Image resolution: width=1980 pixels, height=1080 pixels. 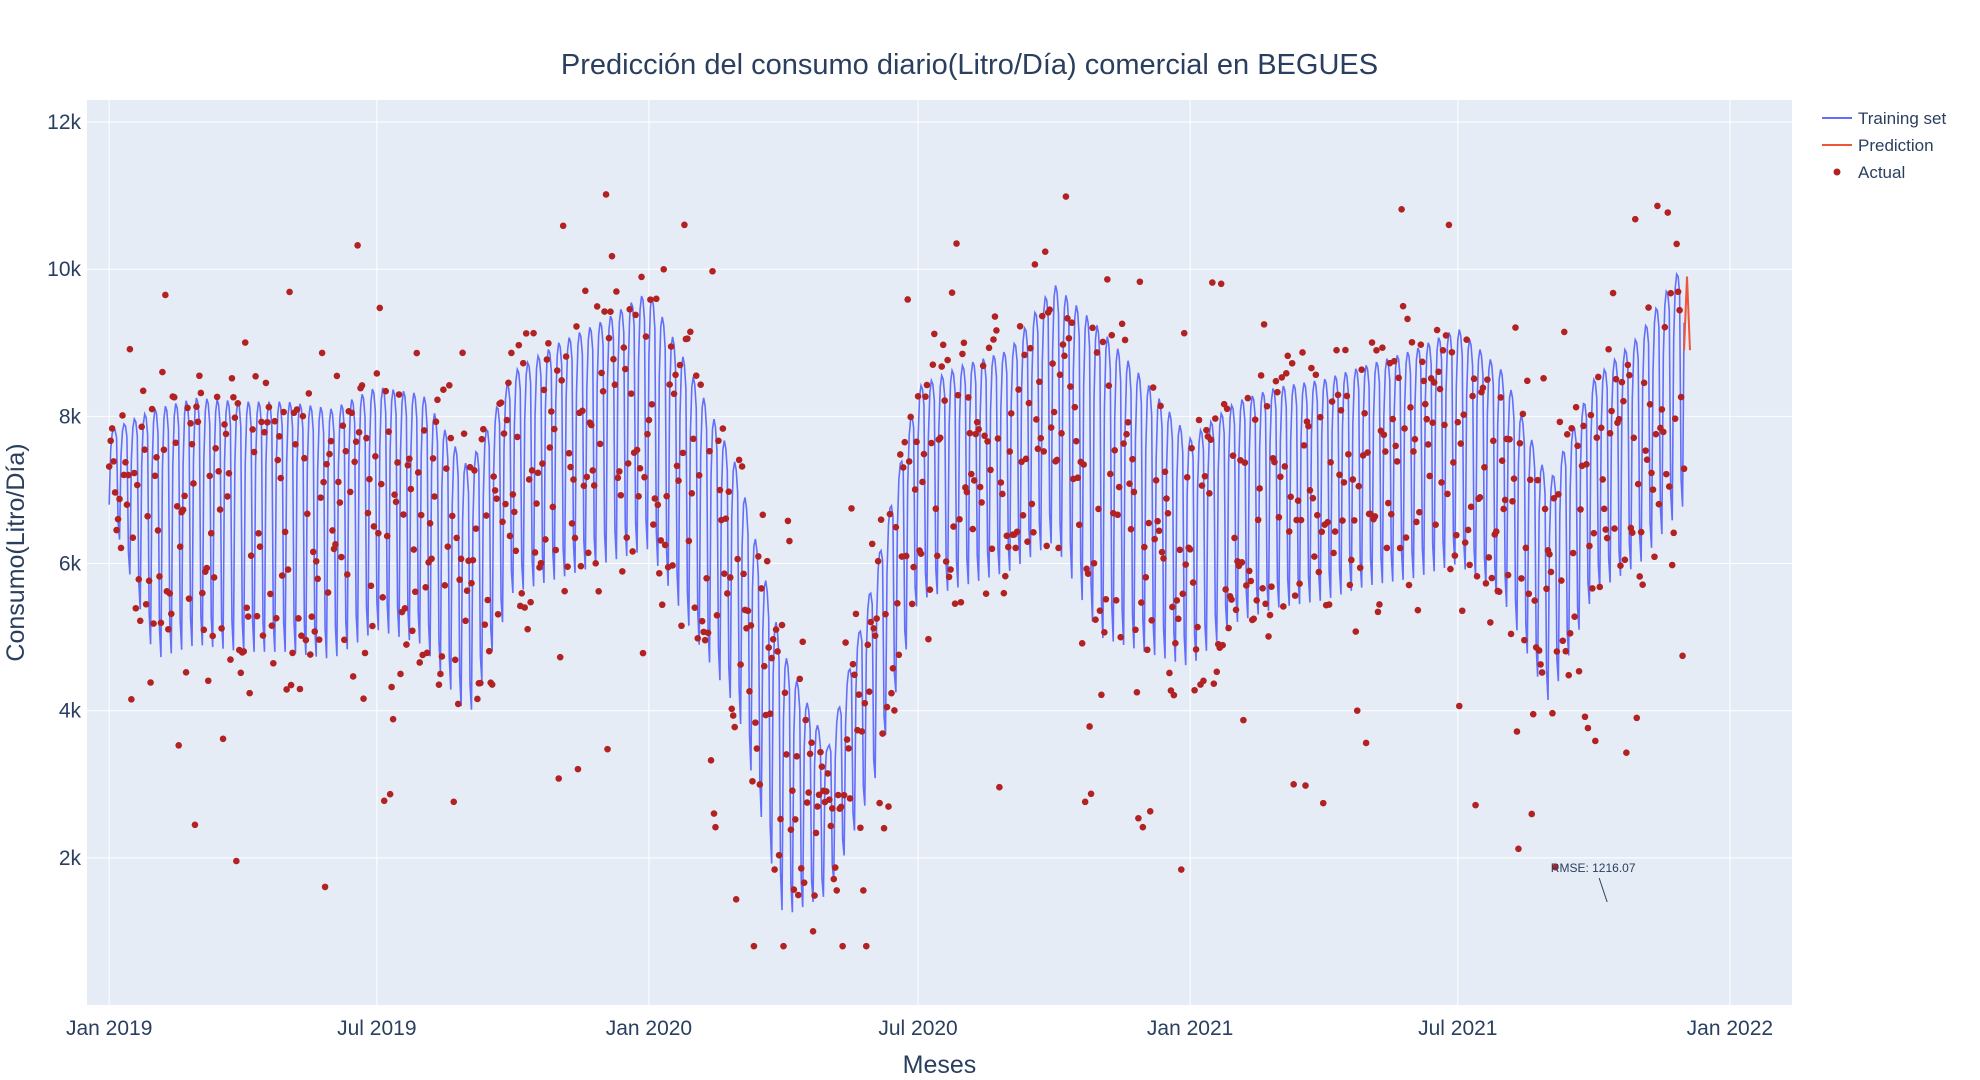 What do you see at coordinates (109, 1028) in the screenshot?
I see `x-tick-label: Jan 2019` at bounding box center [109, 1028].